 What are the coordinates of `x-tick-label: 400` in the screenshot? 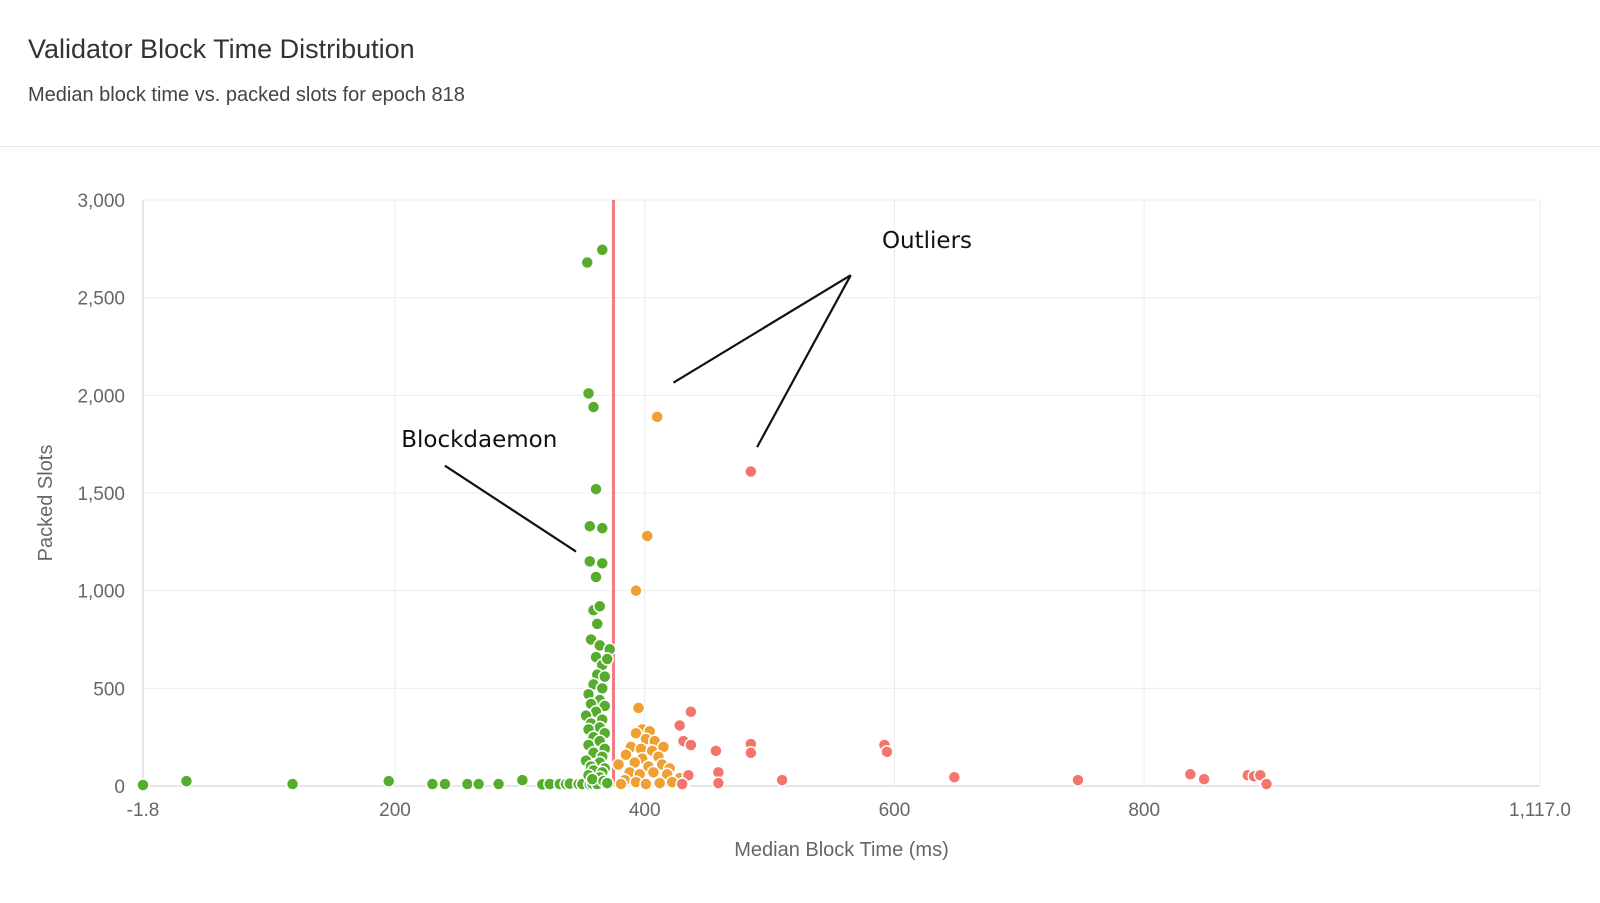 It's located at (645, 810).